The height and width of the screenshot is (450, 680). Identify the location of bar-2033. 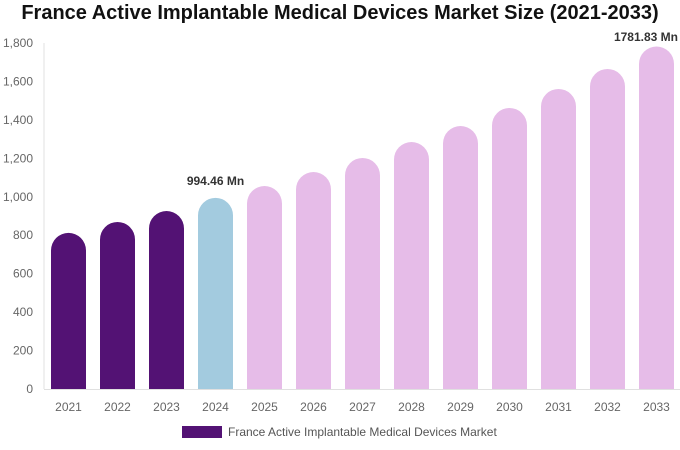
(656, 218).